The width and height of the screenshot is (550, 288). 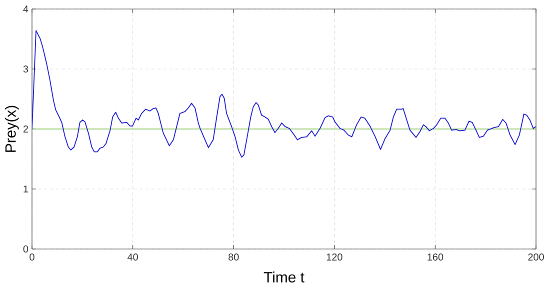 What do you see at coordinates (233, 257) in the screenshot?
I see `x-tick-label: 80` at bounding box center [233, 257].